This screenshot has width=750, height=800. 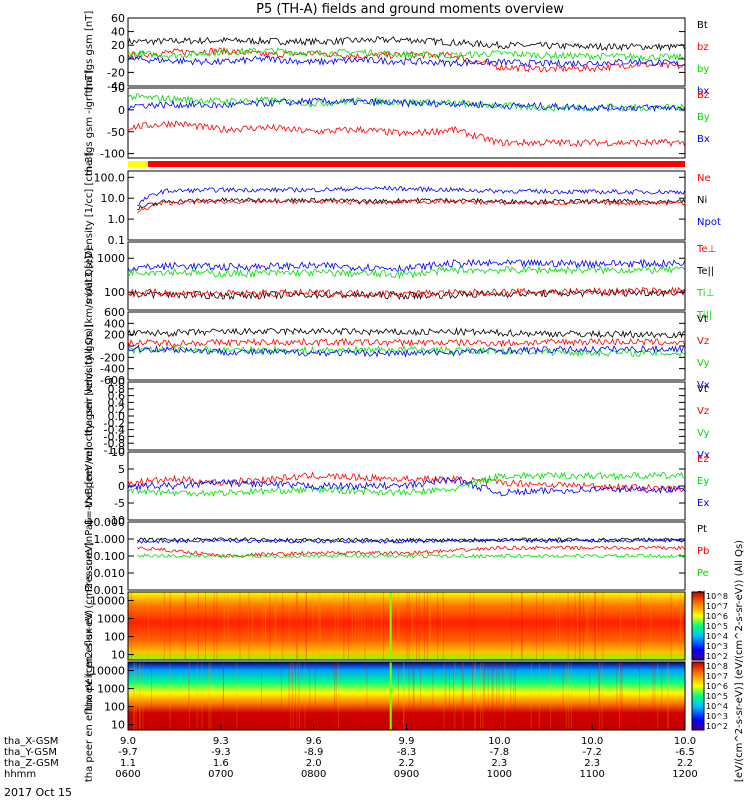 I want to click on colorbar-tick-label: 10^7, so click(x=717, y=676).